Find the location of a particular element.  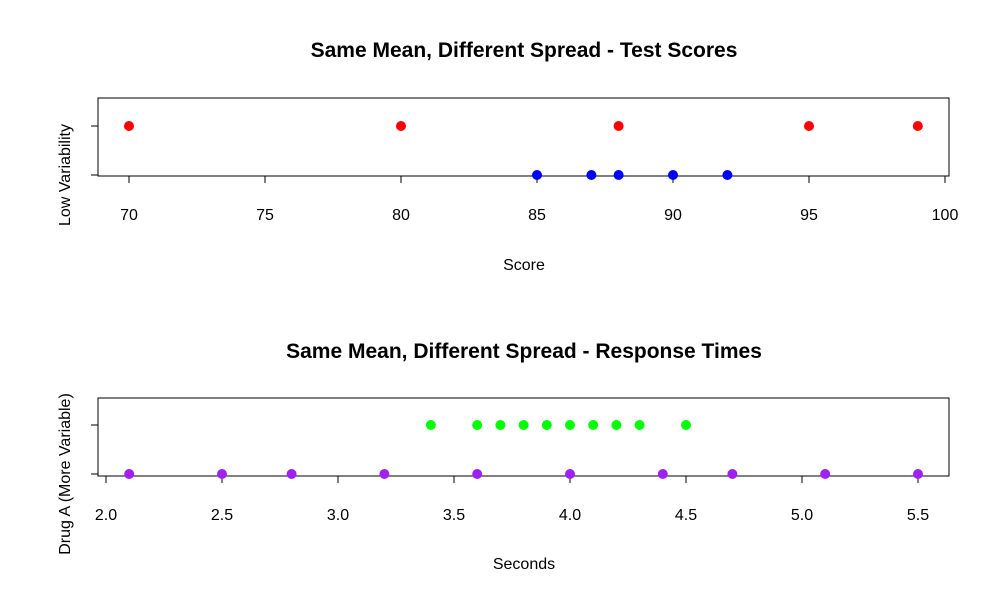

x-tick-label: 100 is located at coordinates (945, 215).